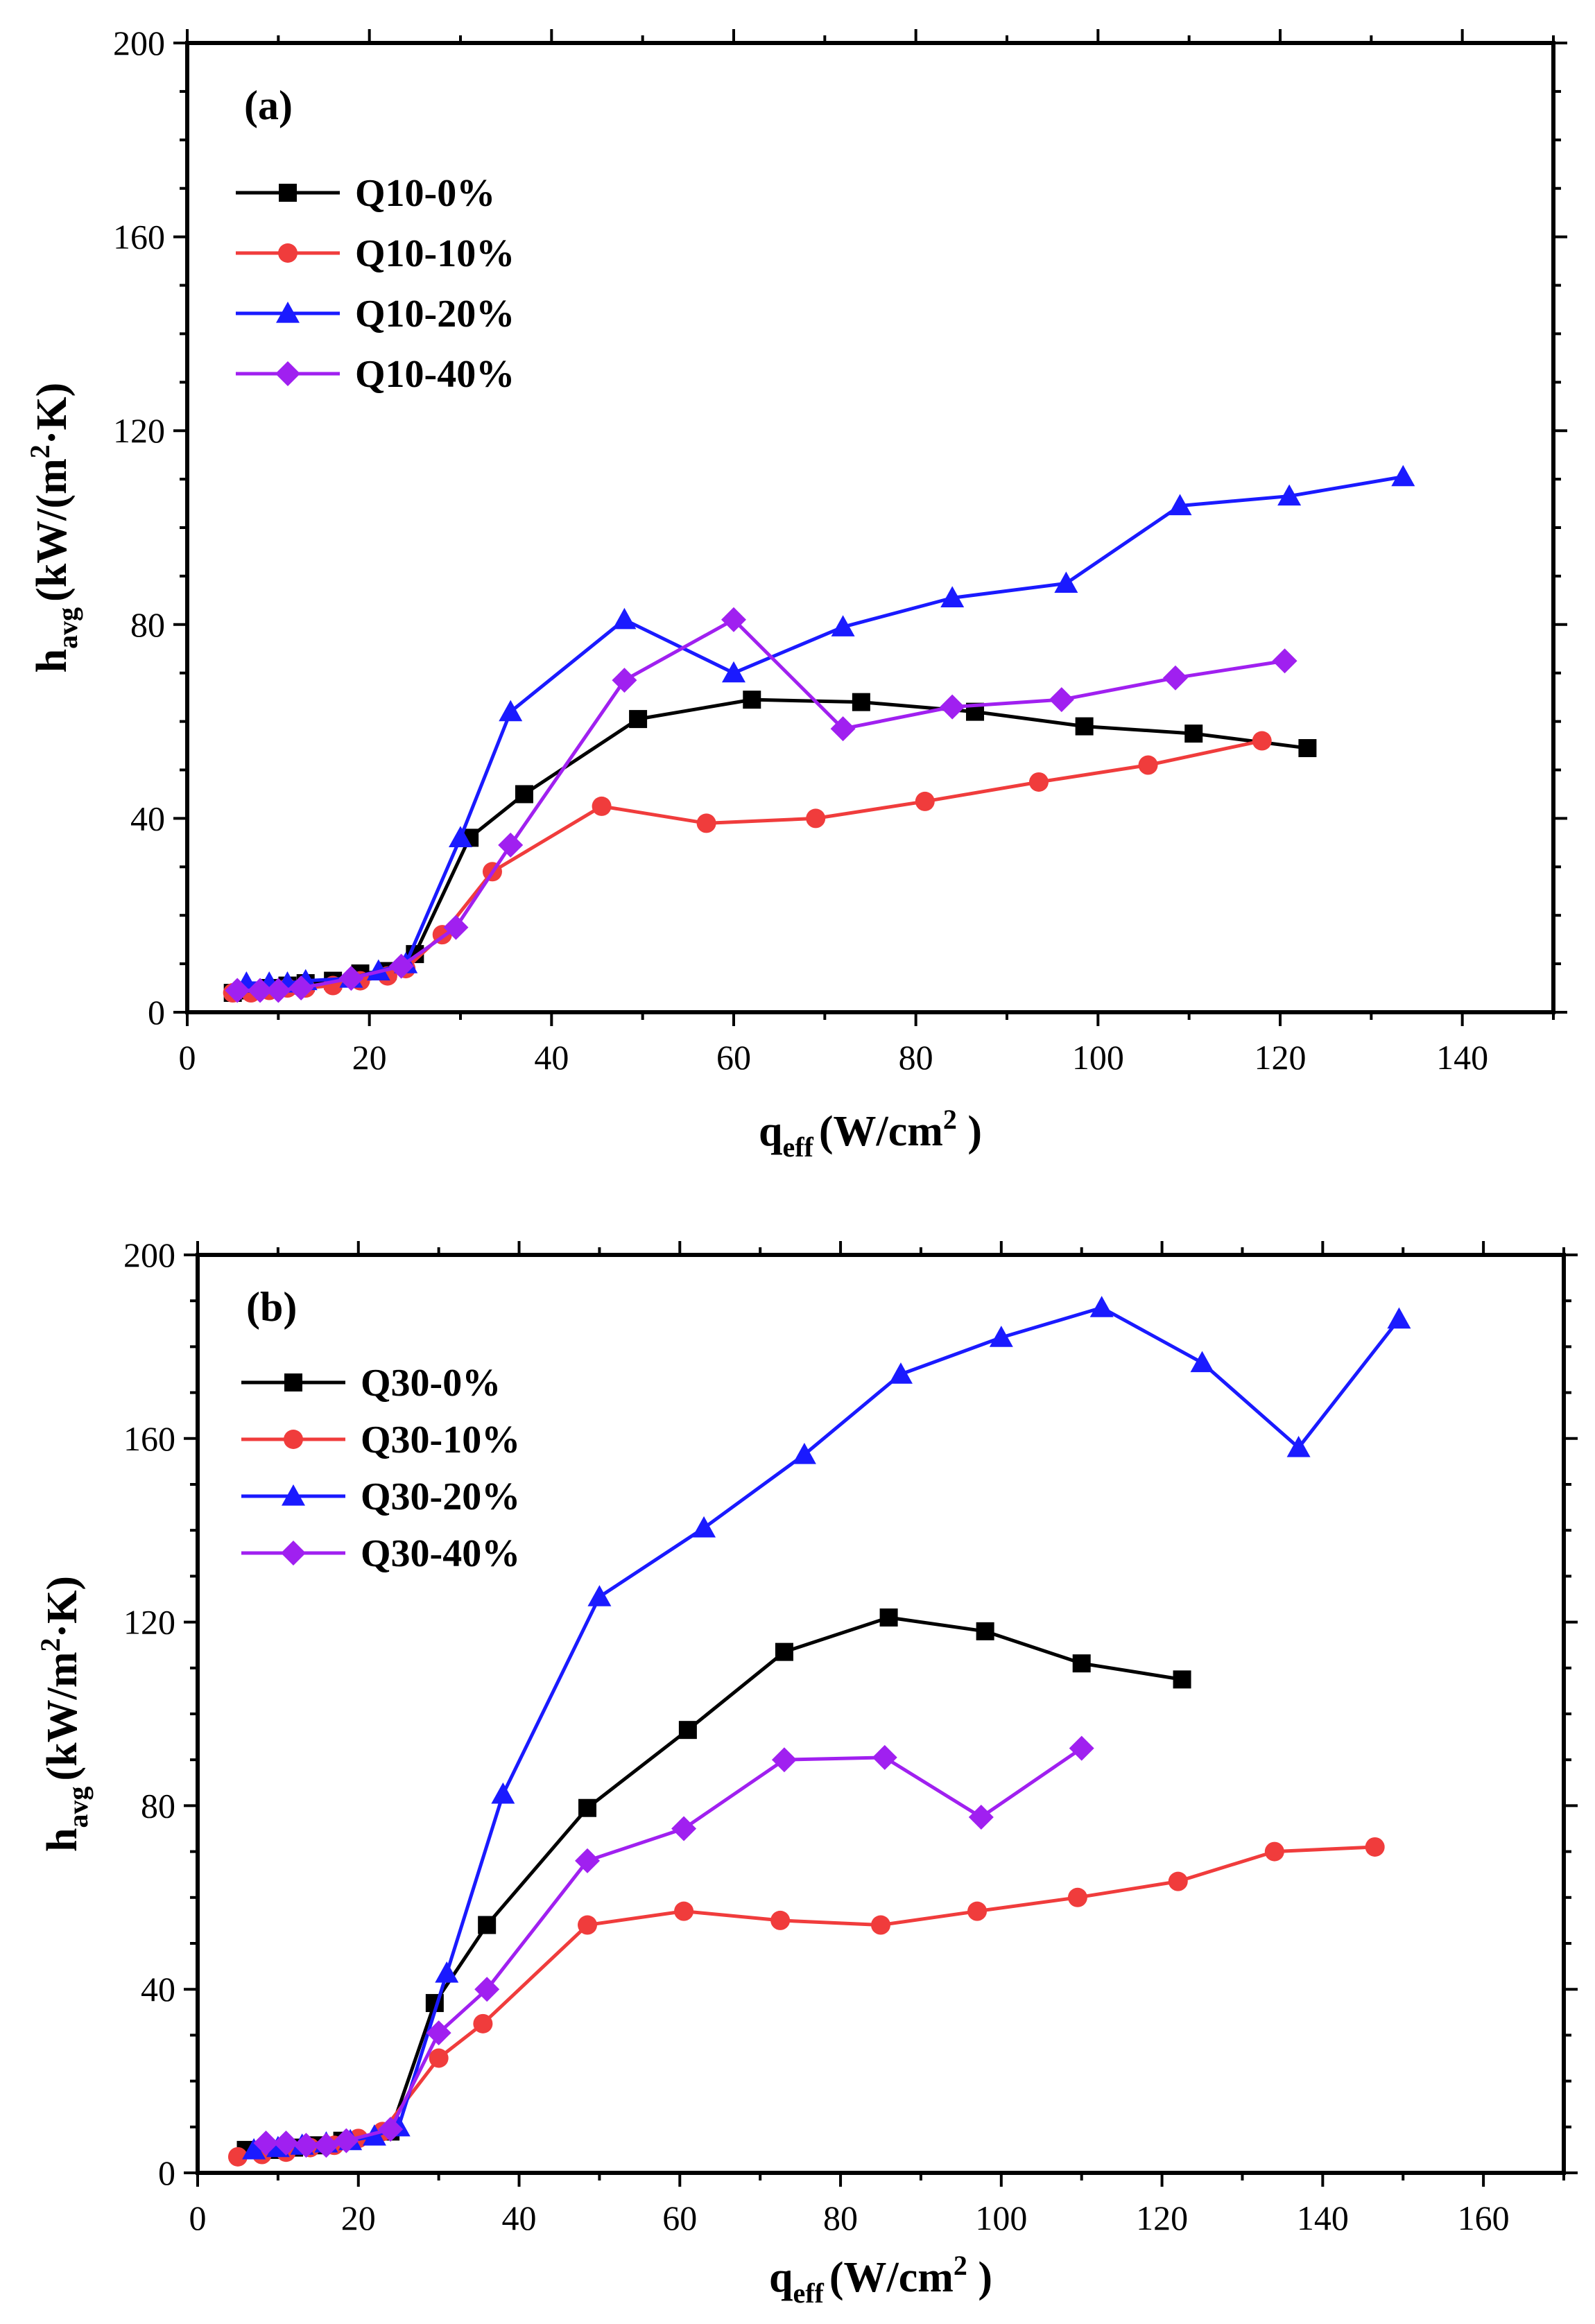 This screenshot has width=1595, height=2324. I want to click on legend-entry: Q30-10%, so click(380, 1440).